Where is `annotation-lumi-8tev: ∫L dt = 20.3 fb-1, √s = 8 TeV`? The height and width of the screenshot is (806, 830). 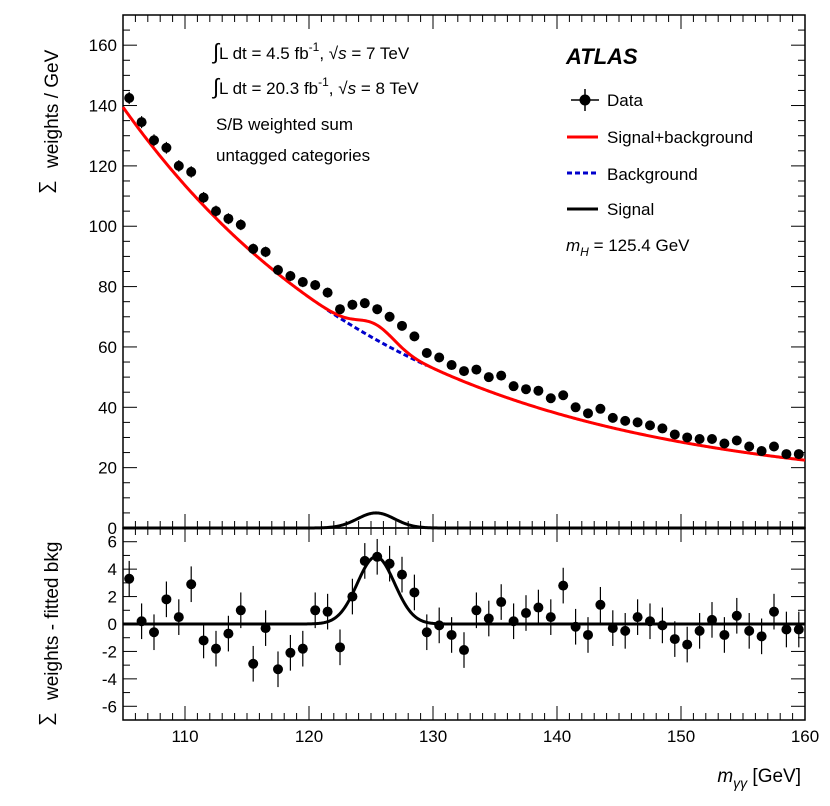 annotation-lumi-8tev: ∫L dt = 20.3 fb-1, √s = 8 TeV is located at coordinates (315, 86).